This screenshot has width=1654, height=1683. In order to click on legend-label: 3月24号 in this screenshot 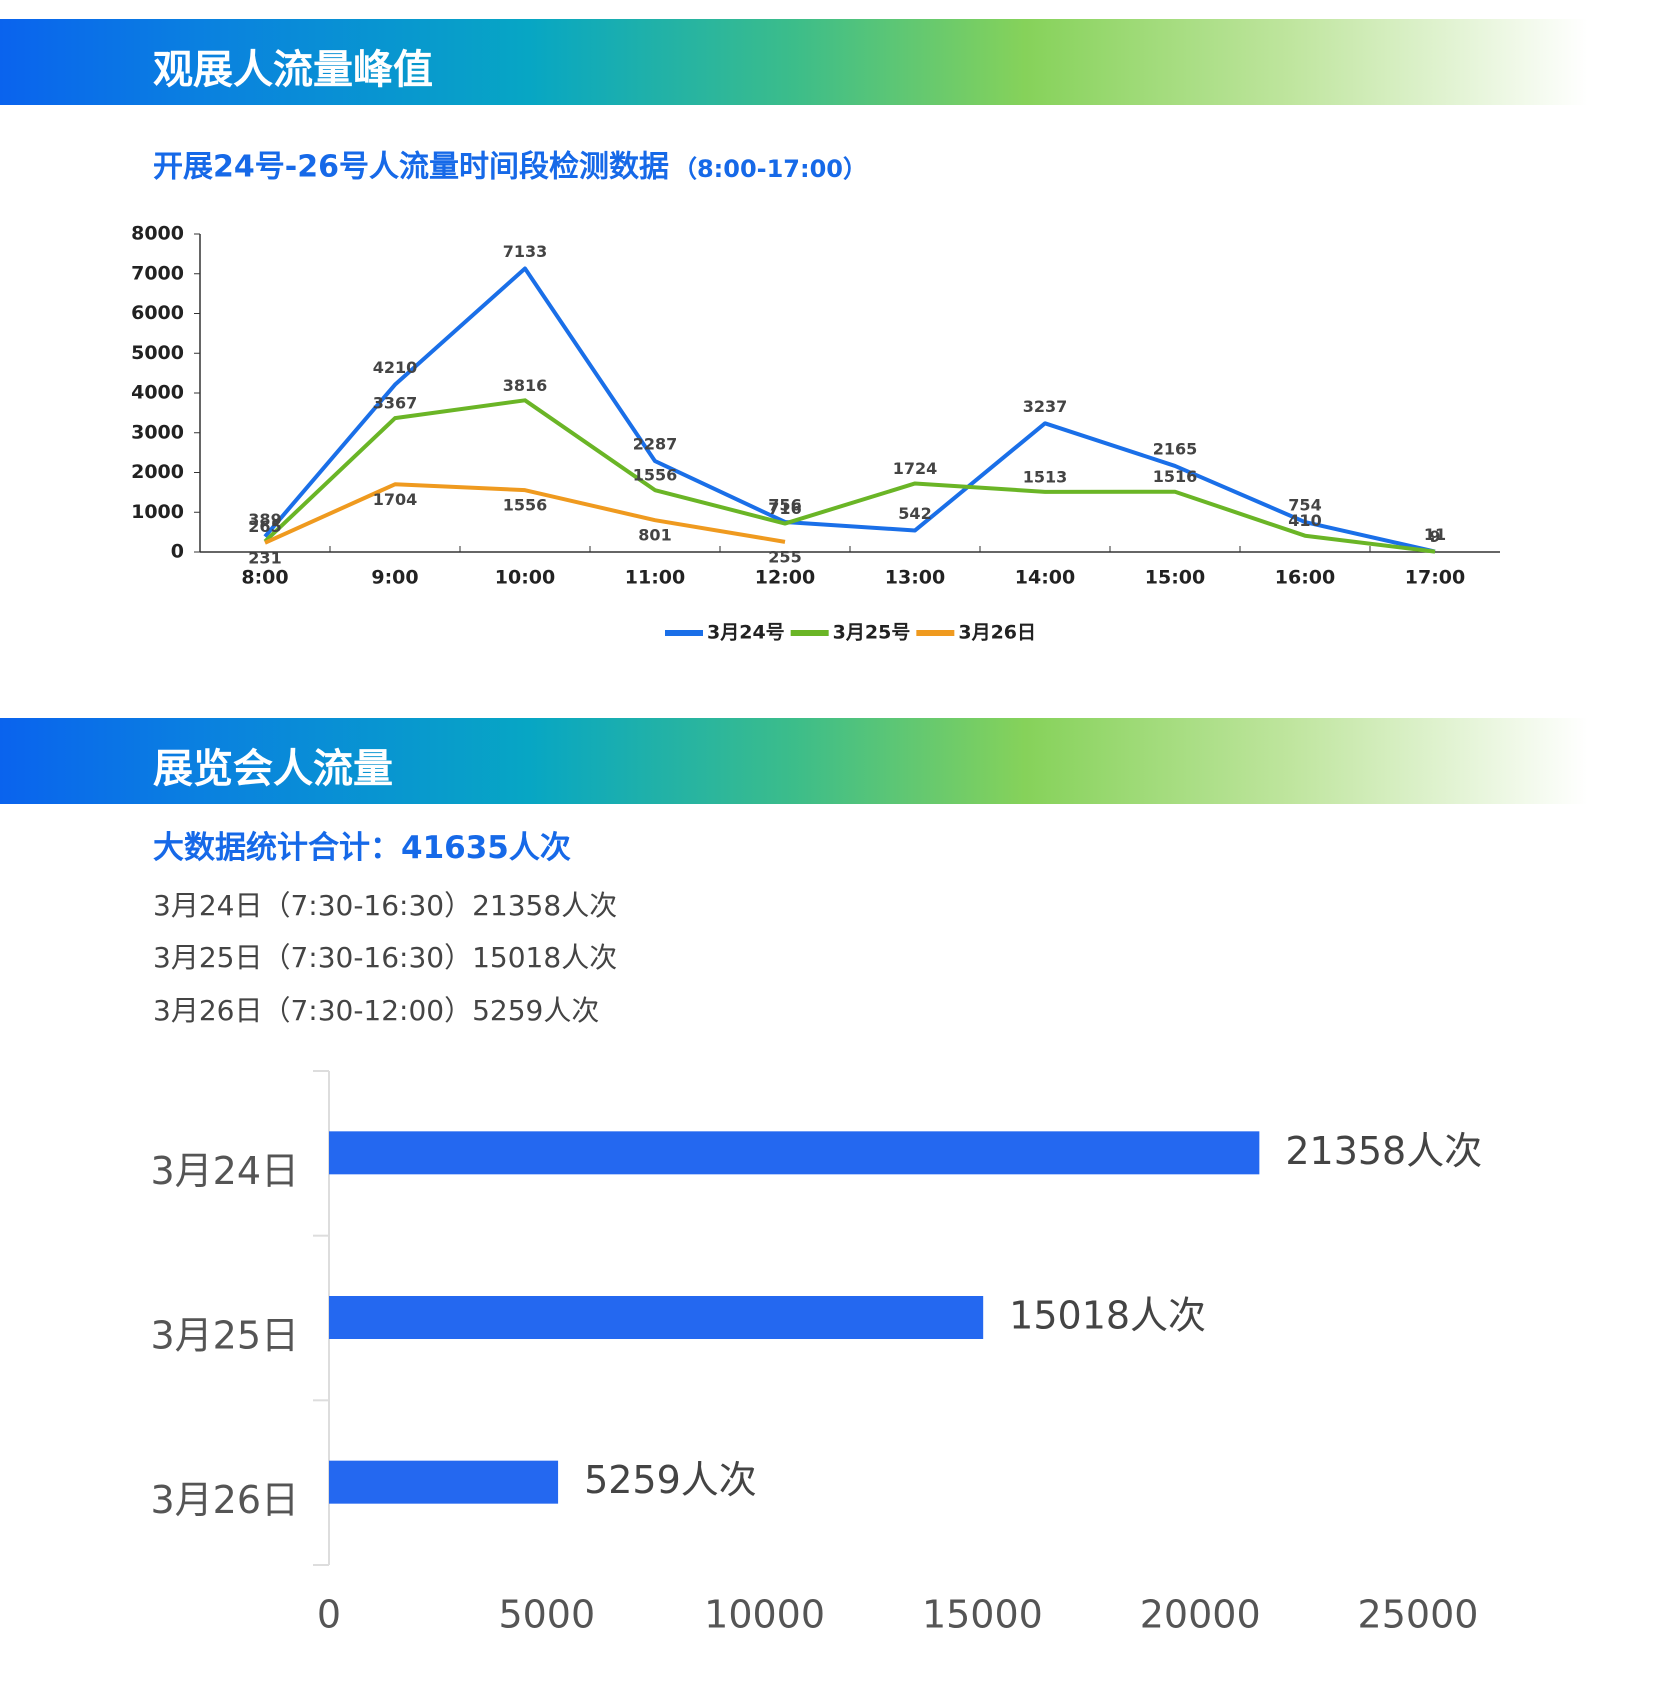, I will do `click(746, 633)`.